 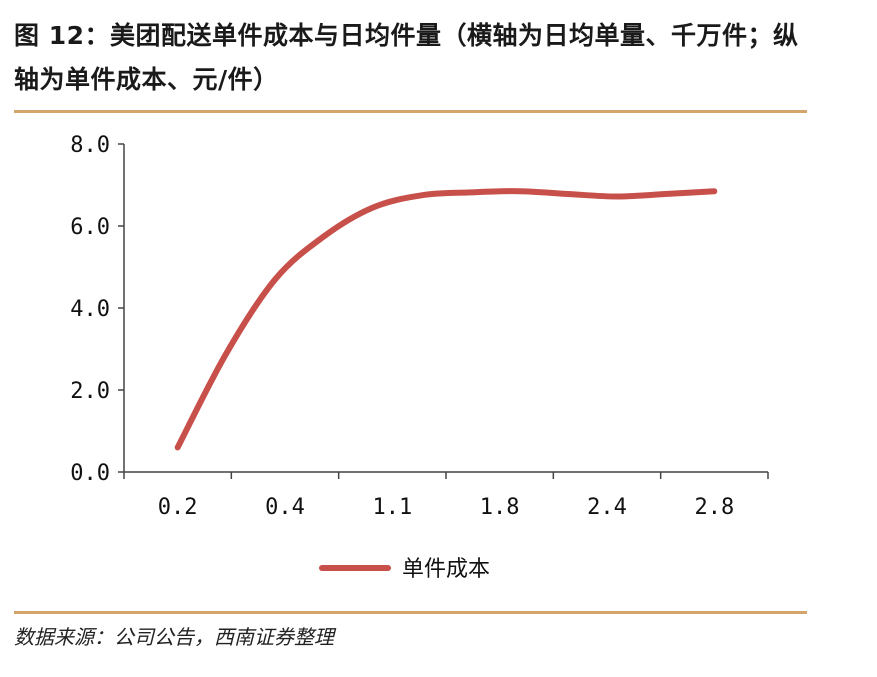 I want to click on y-tick-label: 6.0, so click(x=90, y=227).